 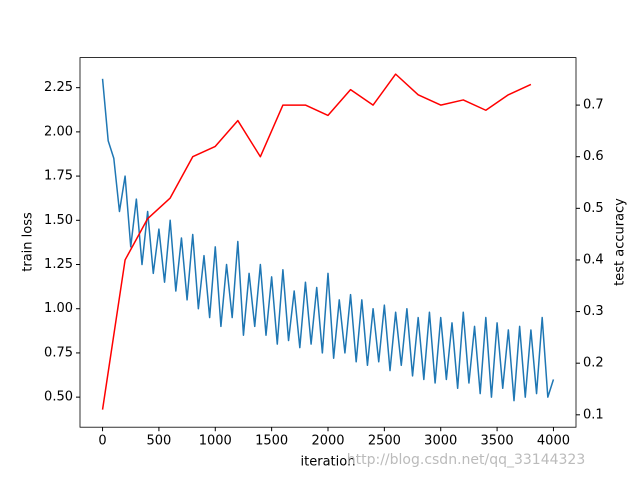 I want to click on watermark: http://blog.csdn.net/qq_33144323, so click(x=466, y=460).